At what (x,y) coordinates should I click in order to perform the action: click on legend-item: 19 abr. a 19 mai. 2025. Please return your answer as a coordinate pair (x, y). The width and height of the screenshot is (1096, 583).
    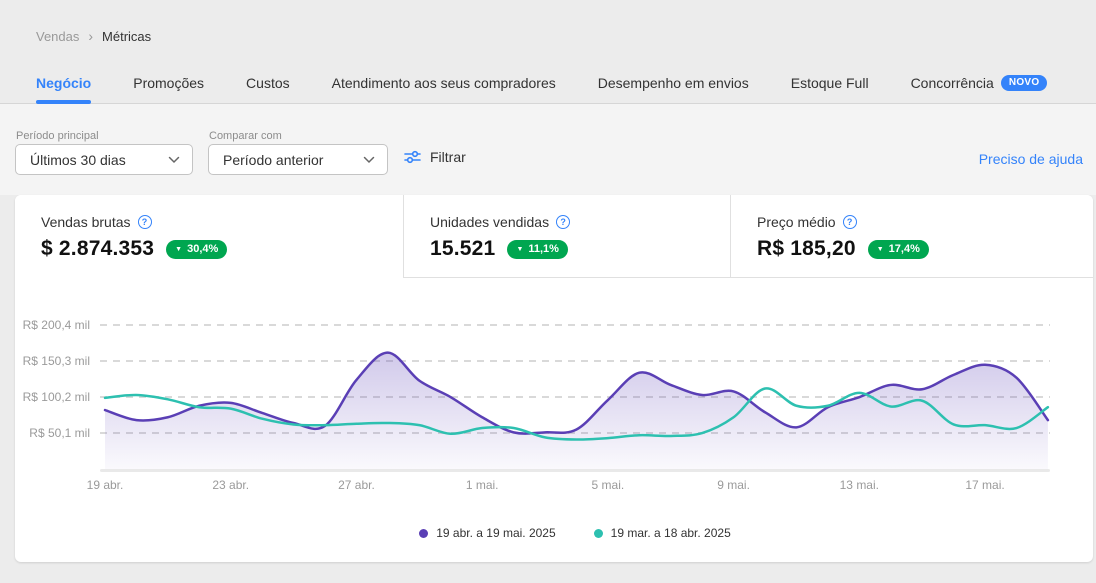
    Looking at the image, I should click on (487, 533).